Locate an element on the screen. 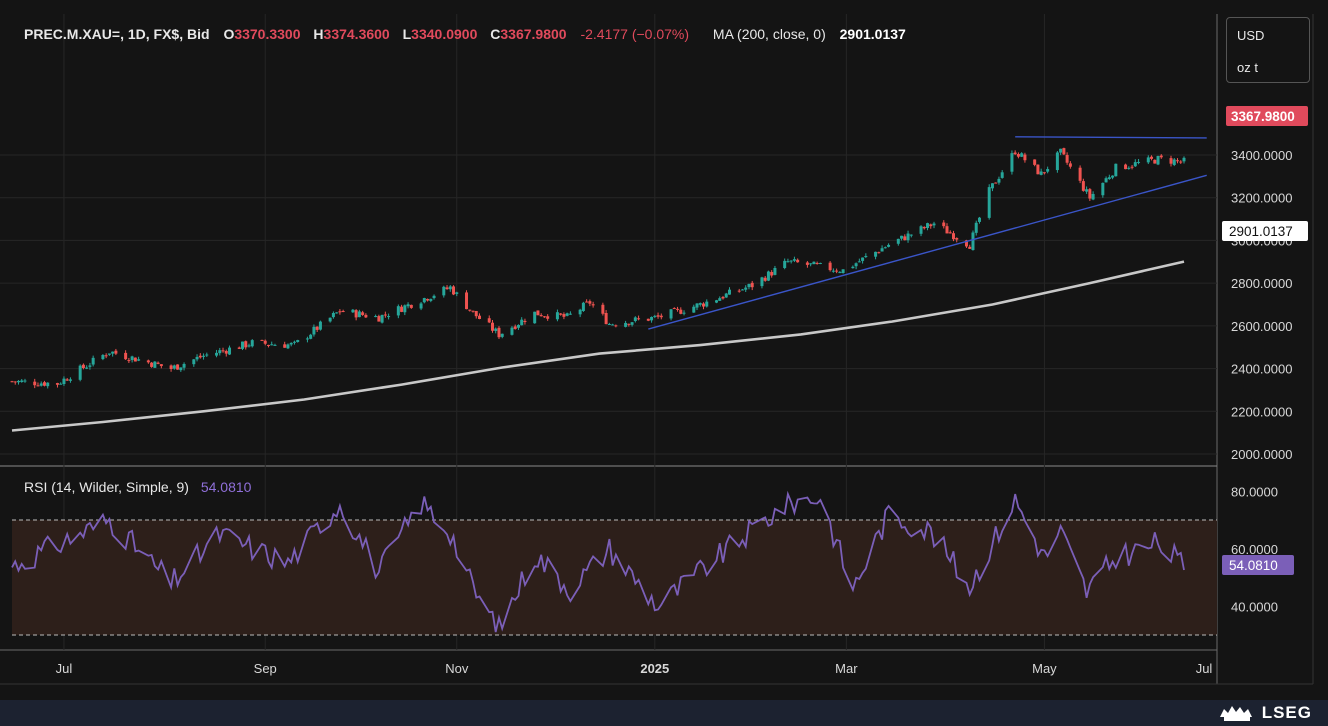 The height and width of the screenshot is (726, 1328). price-tick-label: 2600.0000 is located at coordinates (1261, 326).